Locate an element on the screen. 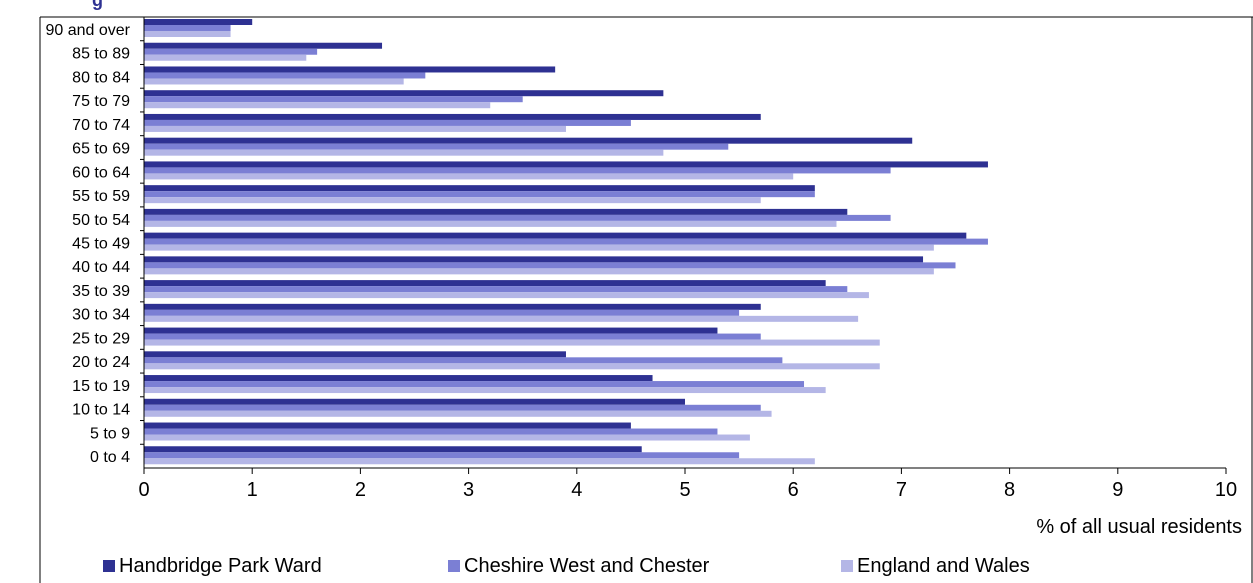 The image size is (1253, 583). y-tick-label: 65 to 69 is located at coordinates (101, 149).